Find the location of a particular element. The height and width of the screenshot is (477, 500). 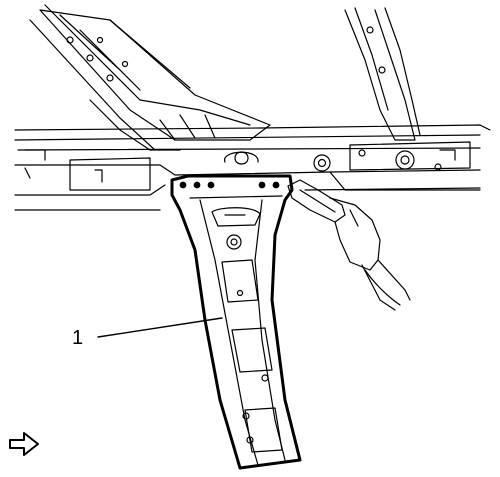

callout-label-1: 1 is located at coordinates (77, 338).